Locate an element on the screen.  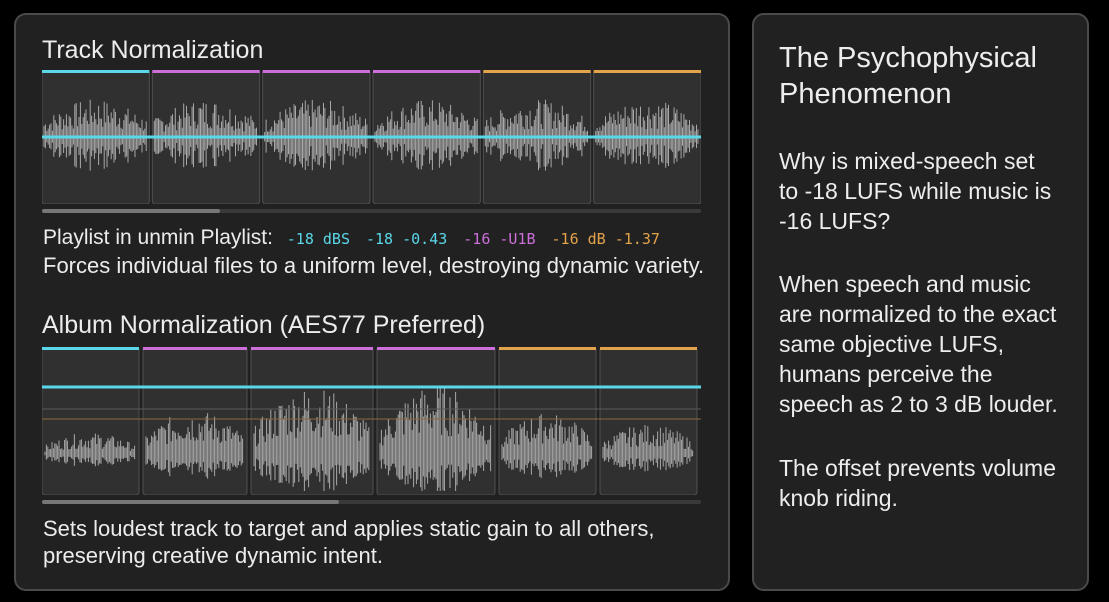
paragraph-line: -16 LUFS? is located at coordinates (835, 221).